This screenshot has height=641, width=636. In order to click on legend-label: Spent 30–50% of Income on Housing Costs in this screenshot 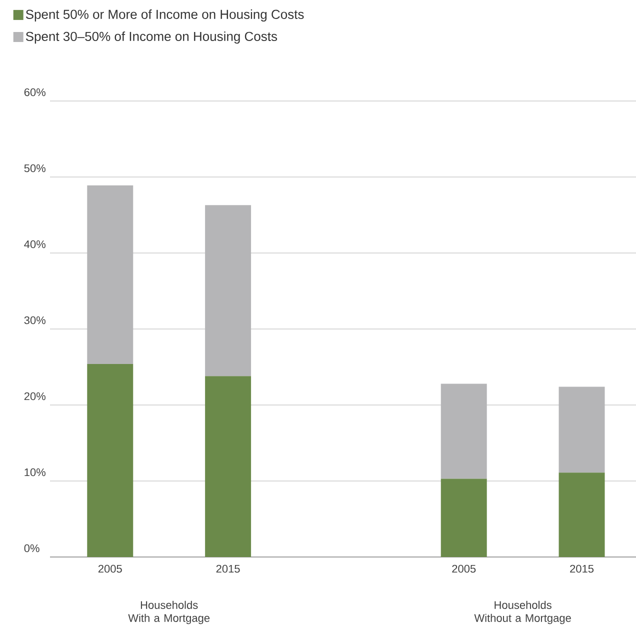, I will do `click(152, 37)`.